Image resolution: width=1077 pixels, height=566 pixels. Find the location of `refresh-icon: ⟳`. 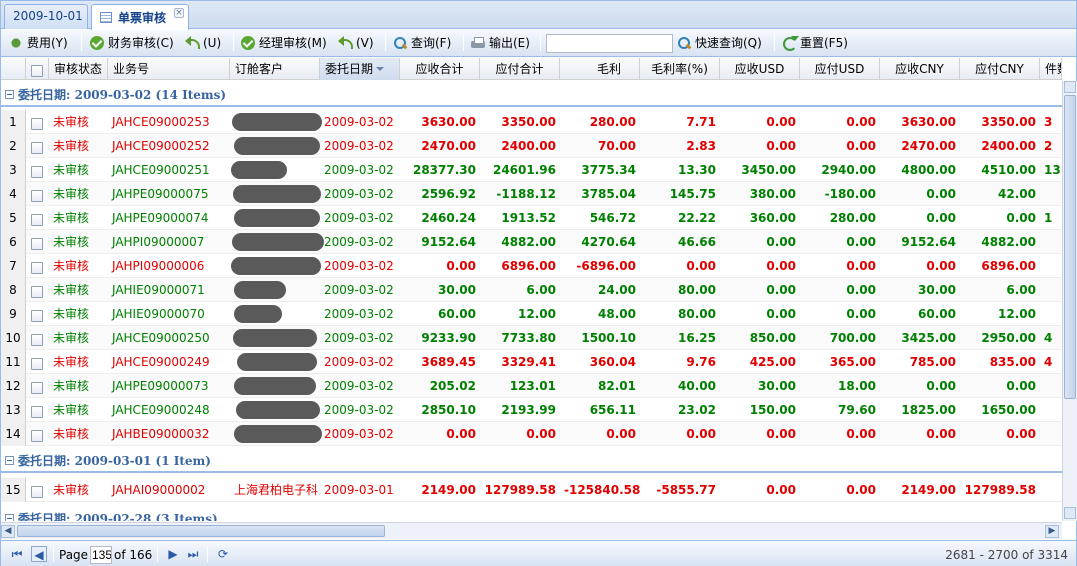

refresh-icon: ⟳ is located at coordinates (223, 554).